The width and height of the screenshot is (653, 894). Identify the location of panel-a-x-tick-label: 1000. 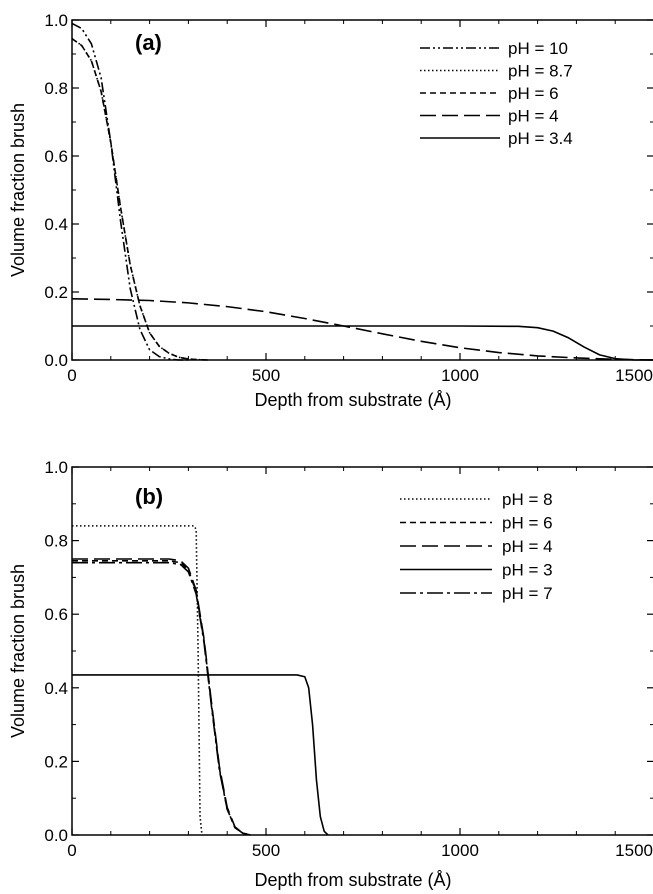
(460, 375).